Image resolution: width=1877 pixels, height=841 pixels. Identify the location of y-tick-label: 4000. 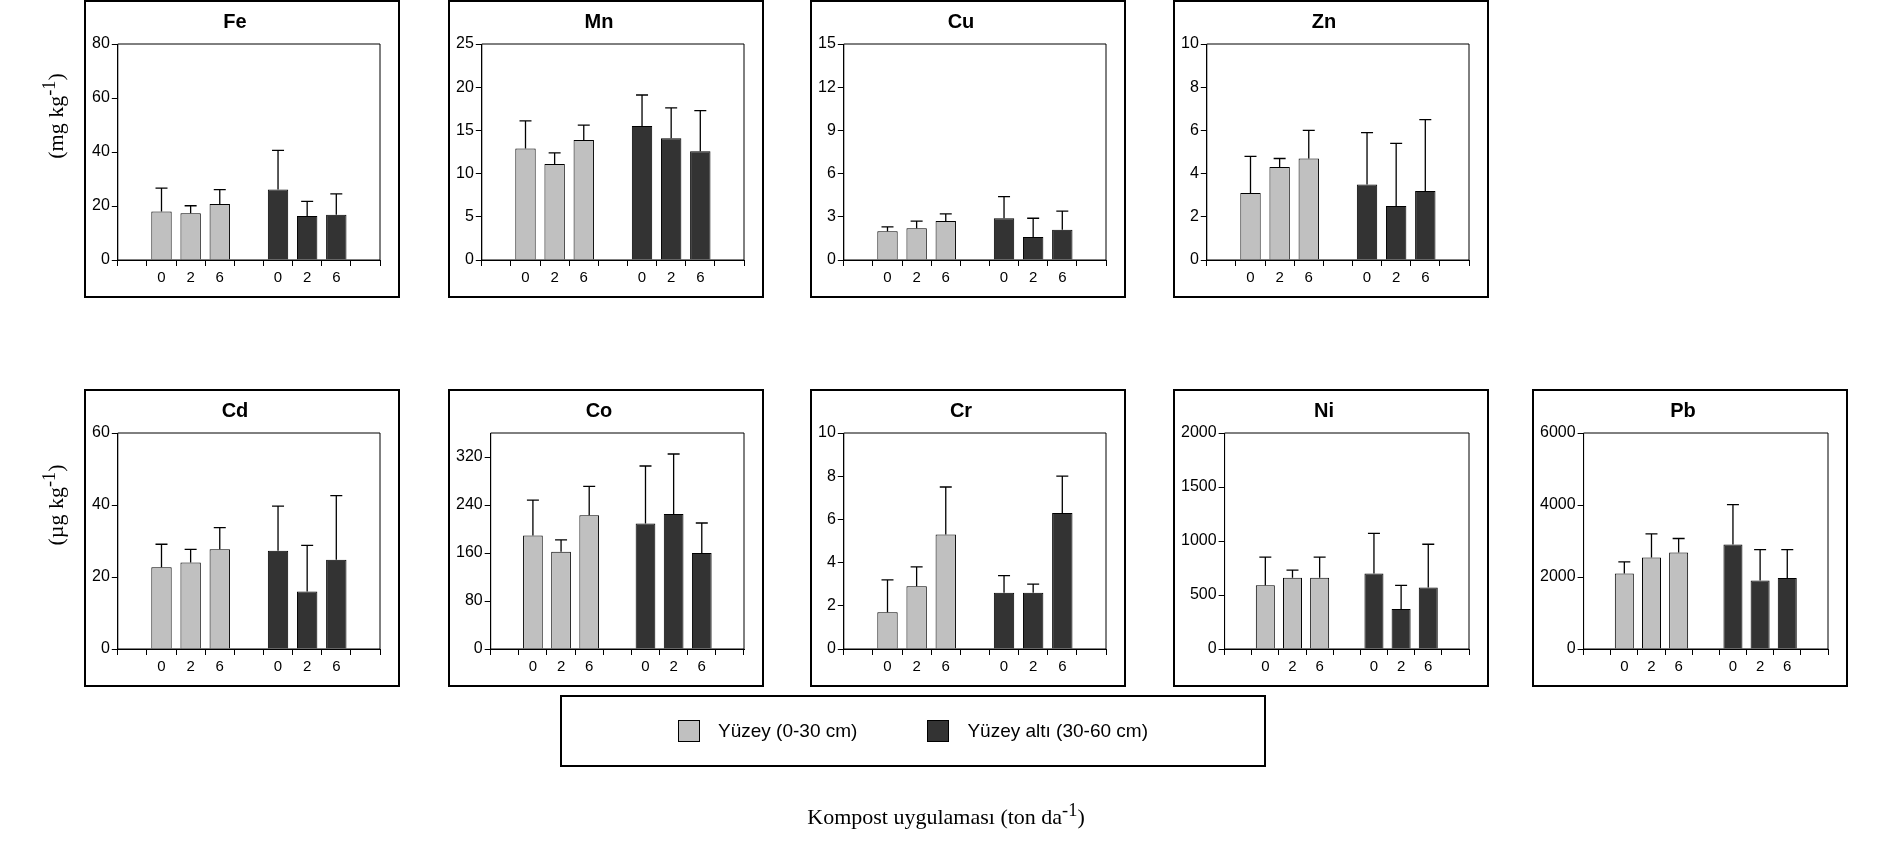
(1558, 504).